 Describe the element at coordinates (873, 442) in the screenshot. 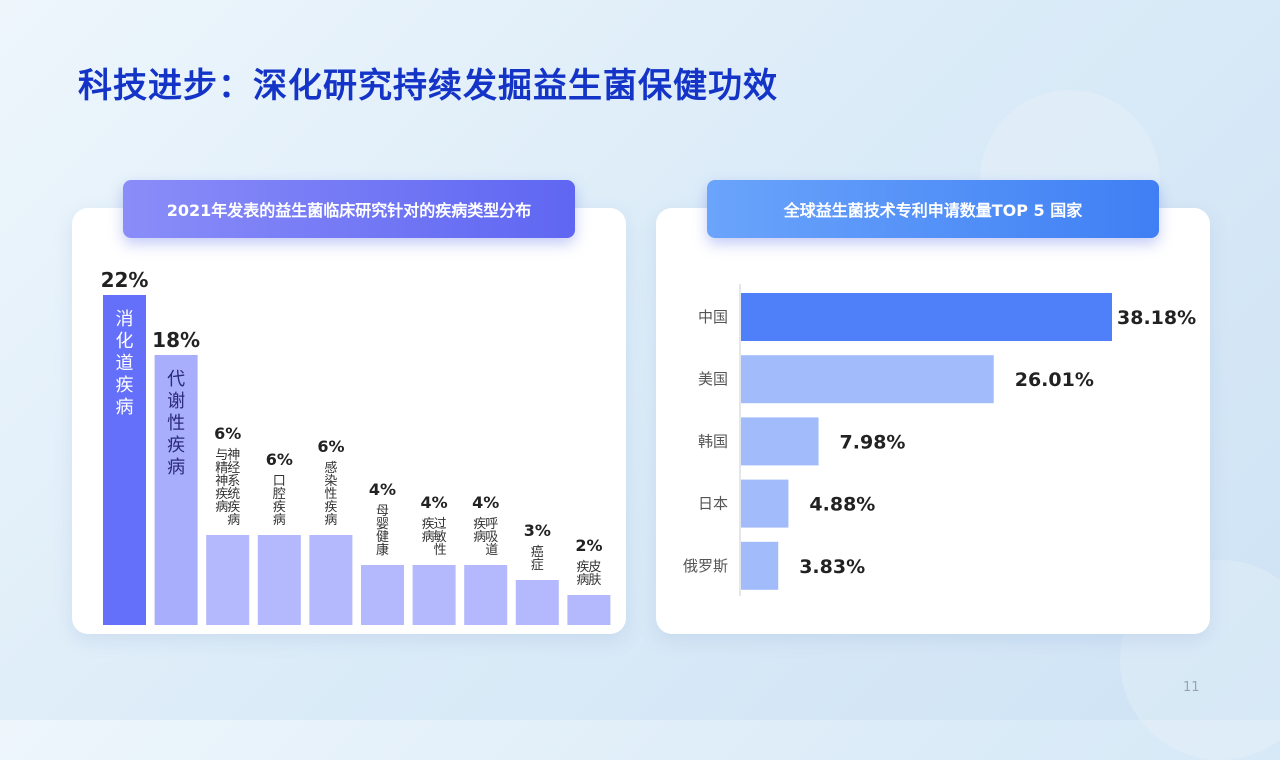

I see `hbar-value-label: 7.98%` at that location.